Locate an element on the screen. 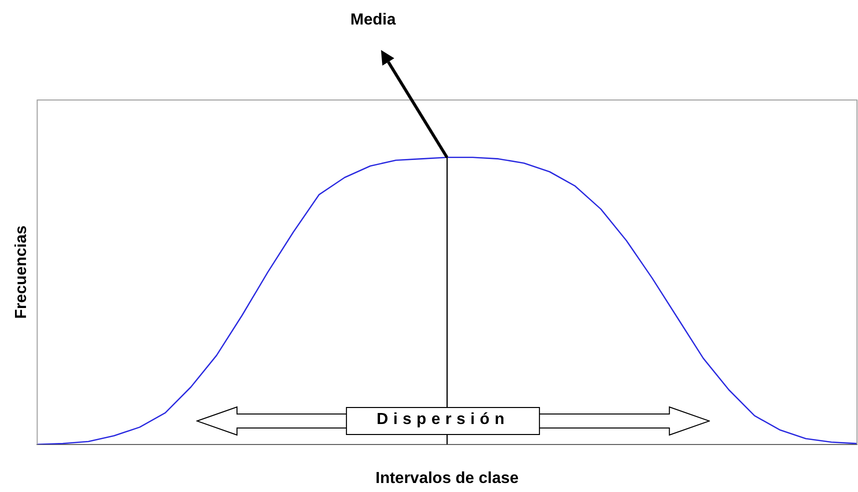  x-axis-title: Intervalos de clase is located at coordinates (447, 478).